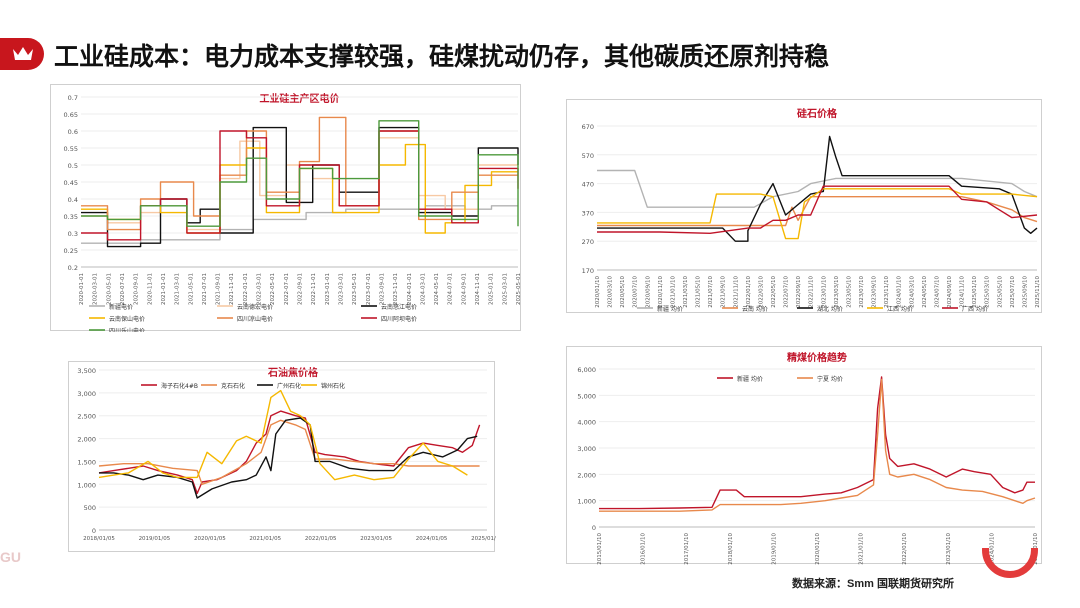  What do you see at coordinates (849, 292) in the screenshot?
I see `x-tick-label: 2023/05/10` at bounding box center [849, 292].